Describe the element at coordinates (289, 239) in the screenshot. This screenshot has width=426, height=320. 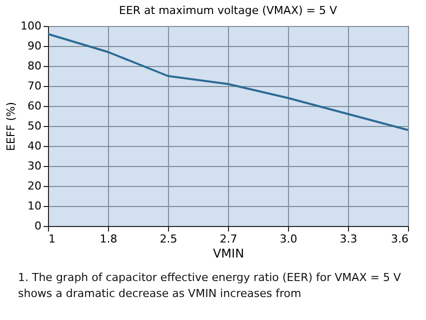
I see `x-tick-label: 3.0` at that location.